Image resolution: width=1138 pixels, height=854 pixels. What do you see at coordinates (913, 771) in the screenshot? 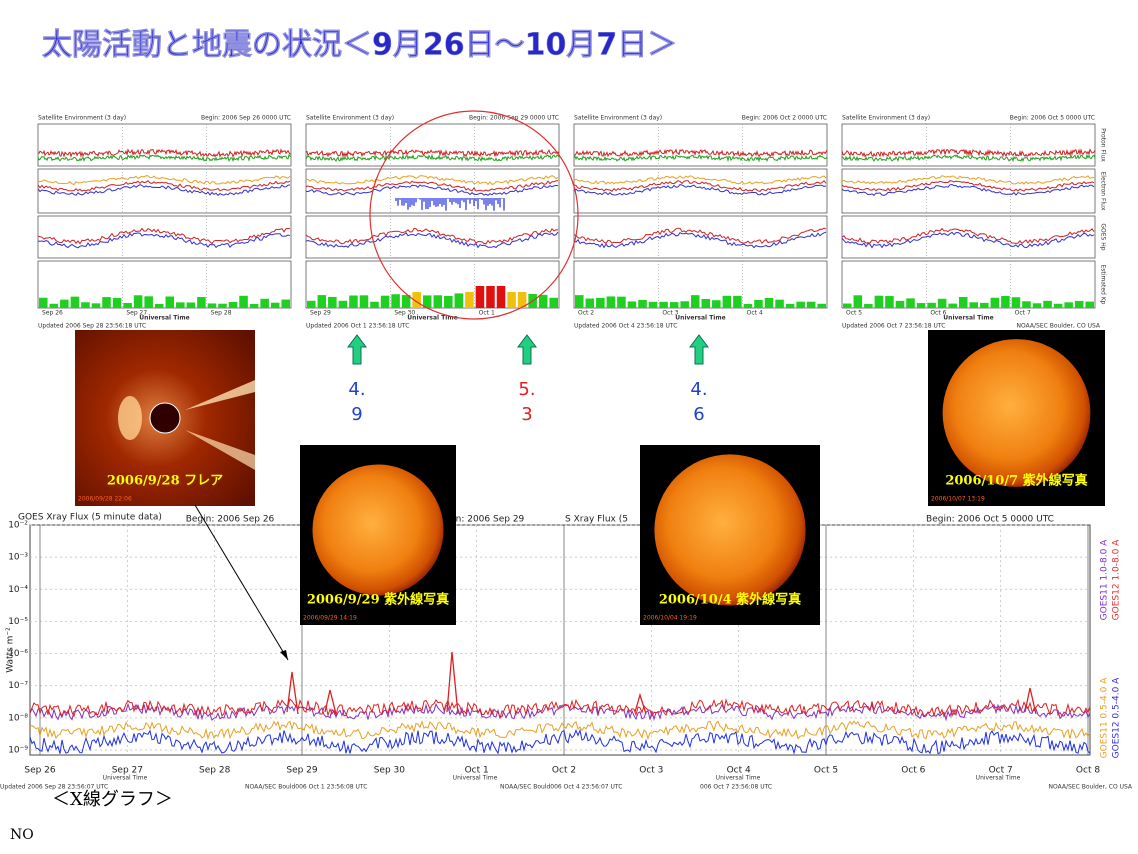
I see `x-tick-label: Oct 6` at bounding box center [913, 771].